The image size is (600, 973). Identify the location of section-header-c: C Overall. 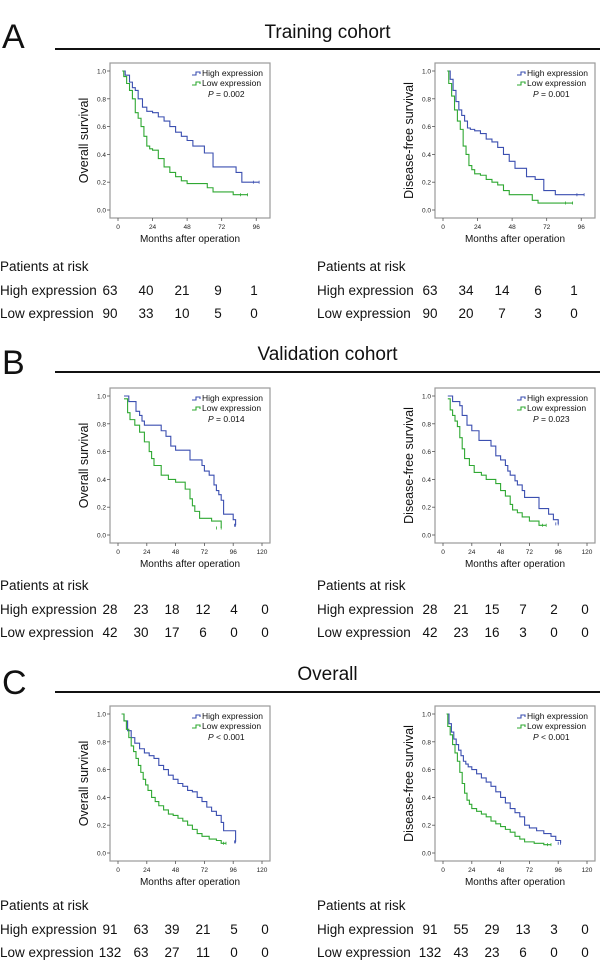
(300, 680).